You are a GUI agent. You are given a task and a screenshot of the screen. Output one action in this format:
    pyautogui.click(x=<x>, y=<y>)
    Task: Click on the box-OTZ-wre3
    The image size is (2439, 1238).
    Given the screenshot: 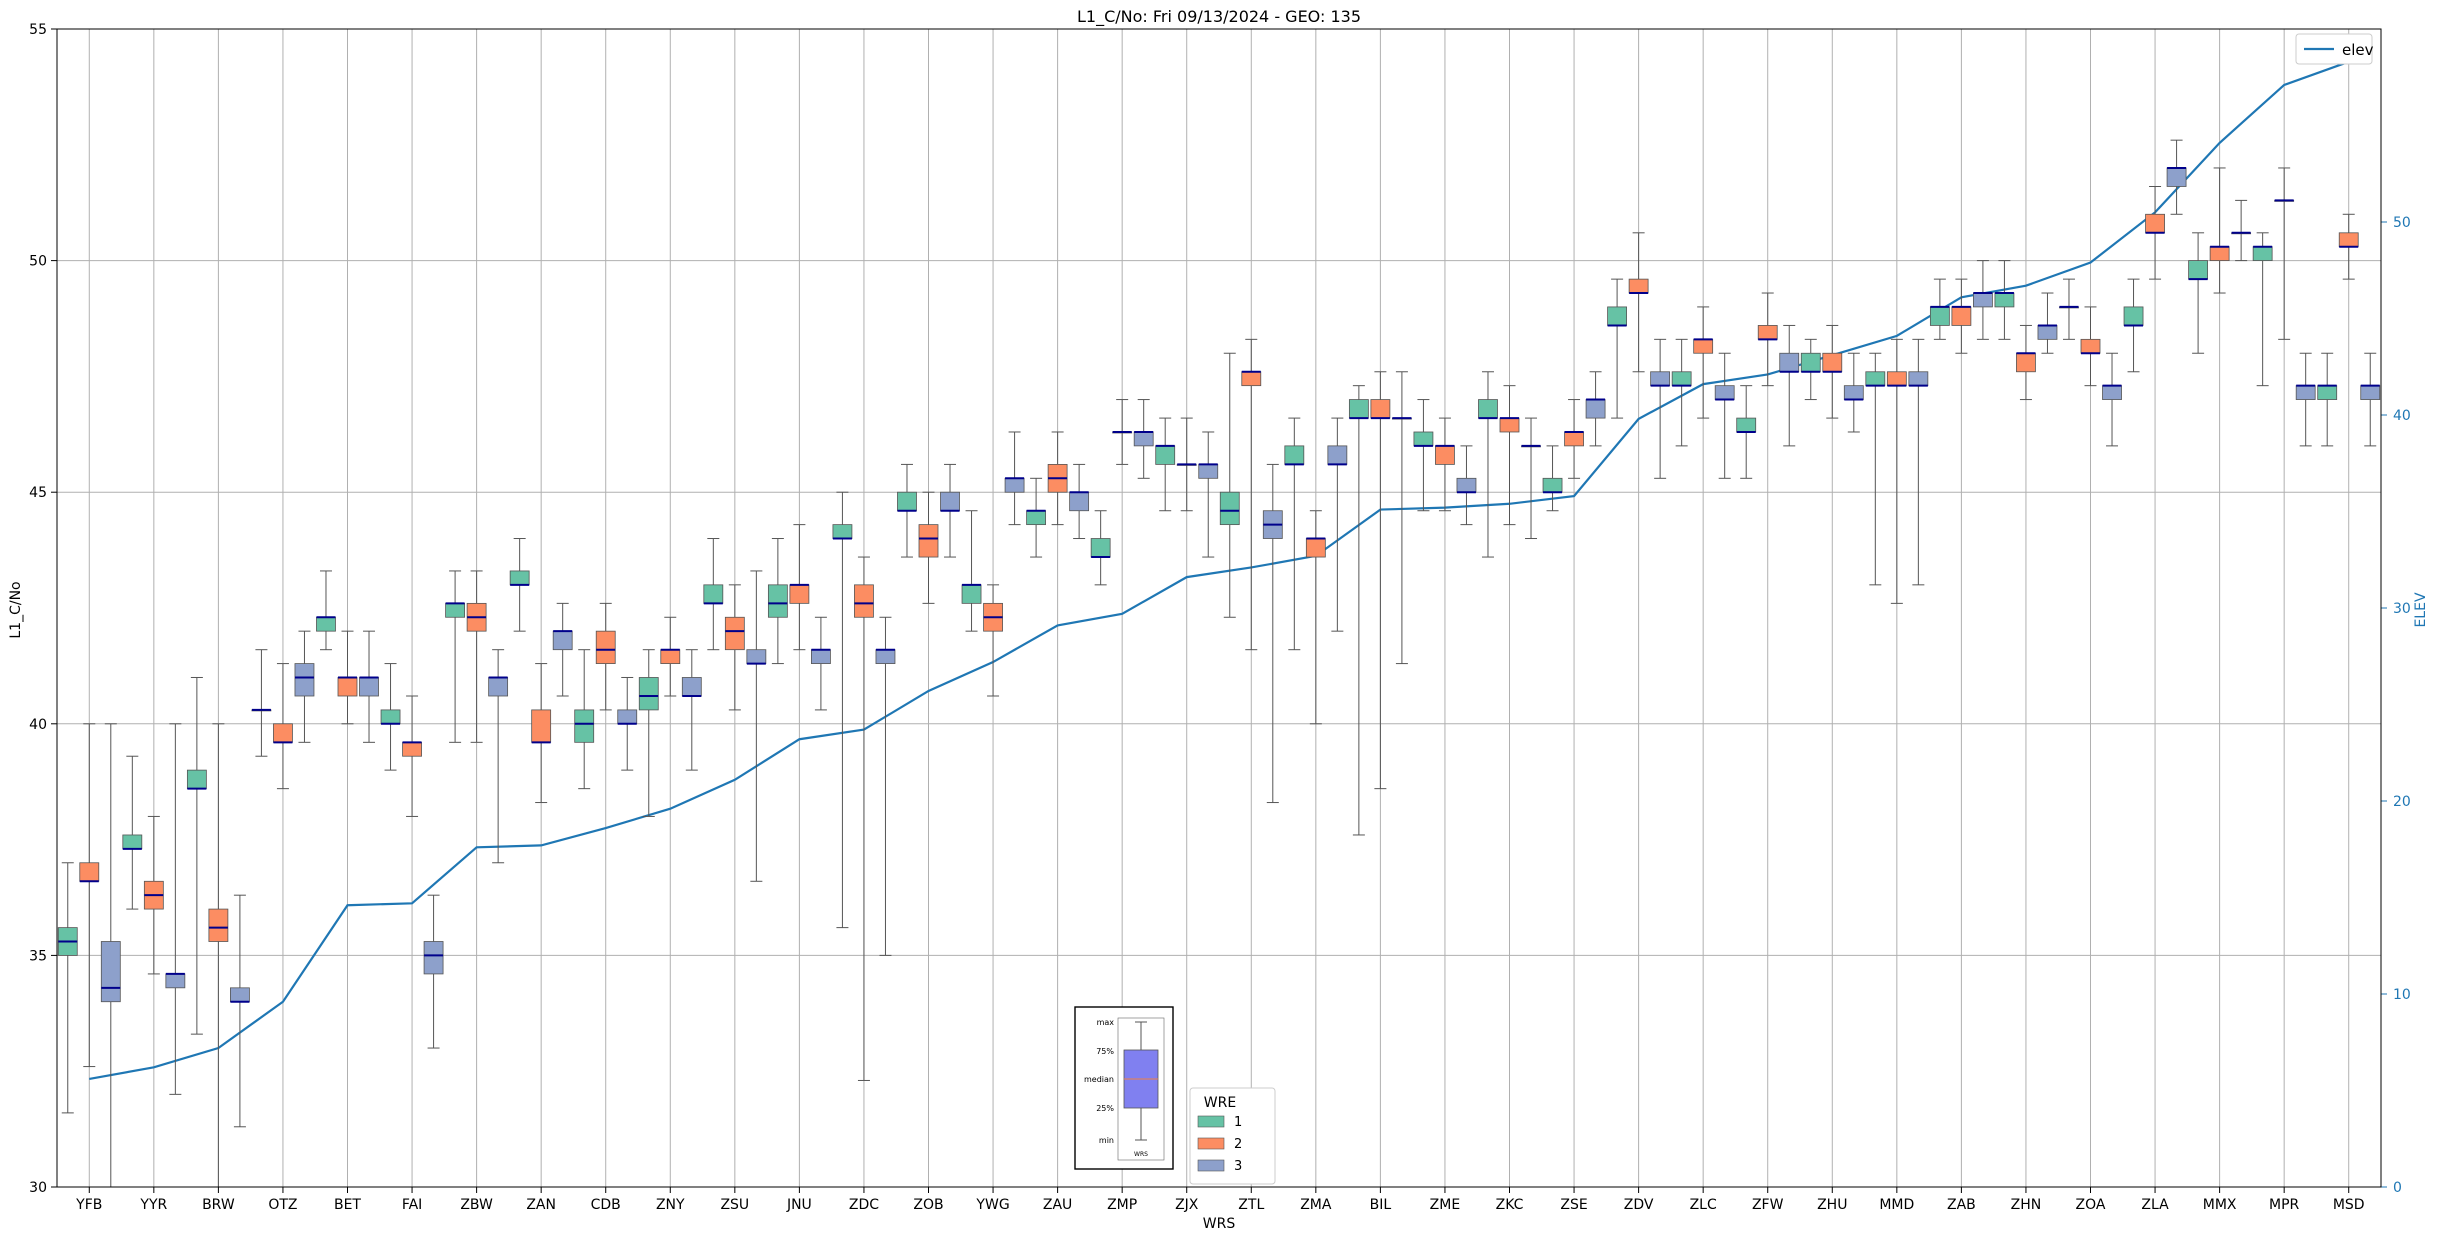 What is the action you would take?
    pyautogui.click(x=304, y=686)
    